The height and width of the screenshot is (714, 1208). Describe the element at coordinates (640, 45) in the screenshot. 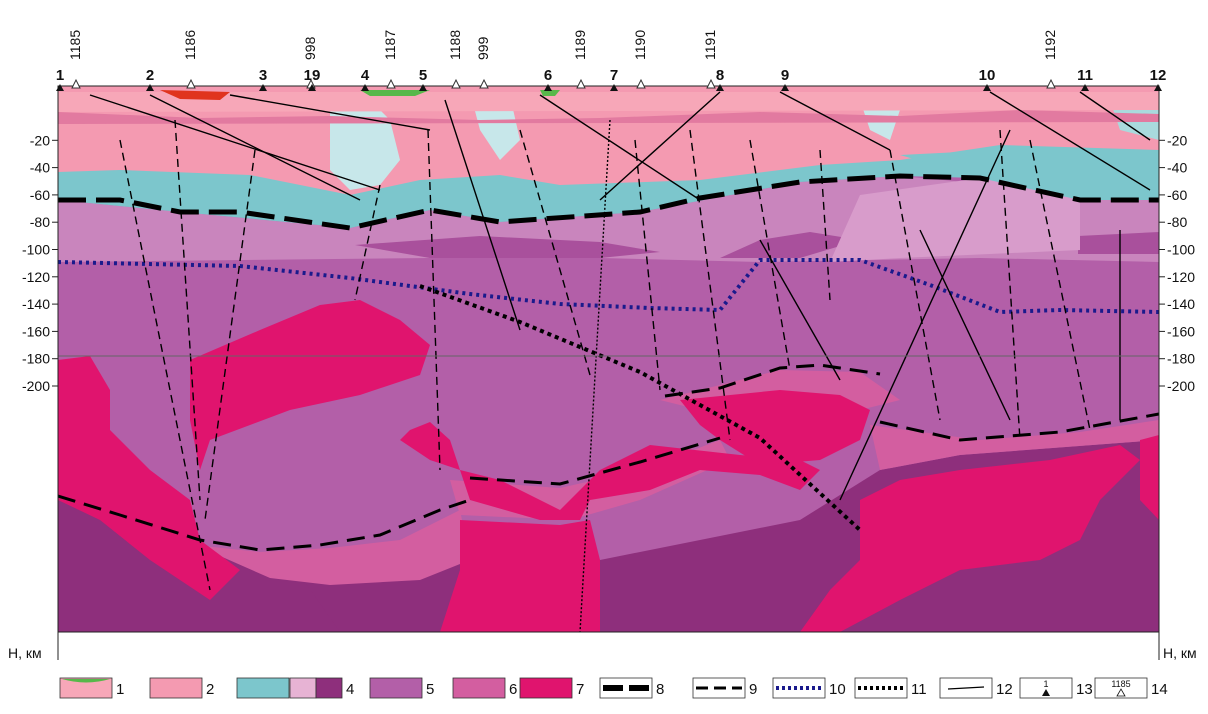

I see `site-label-1190: 1190` at that location.